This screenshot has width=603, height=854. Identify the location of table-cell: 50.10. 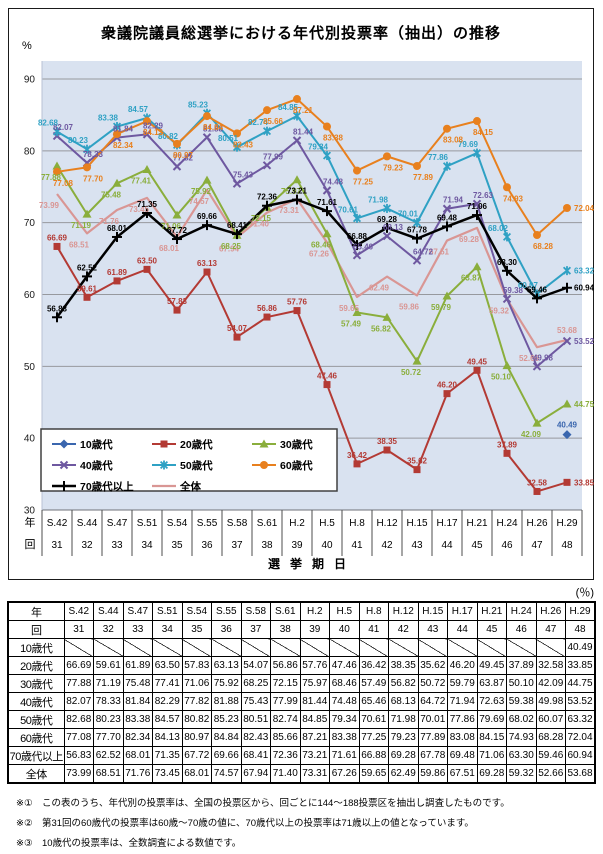
(521, 683).